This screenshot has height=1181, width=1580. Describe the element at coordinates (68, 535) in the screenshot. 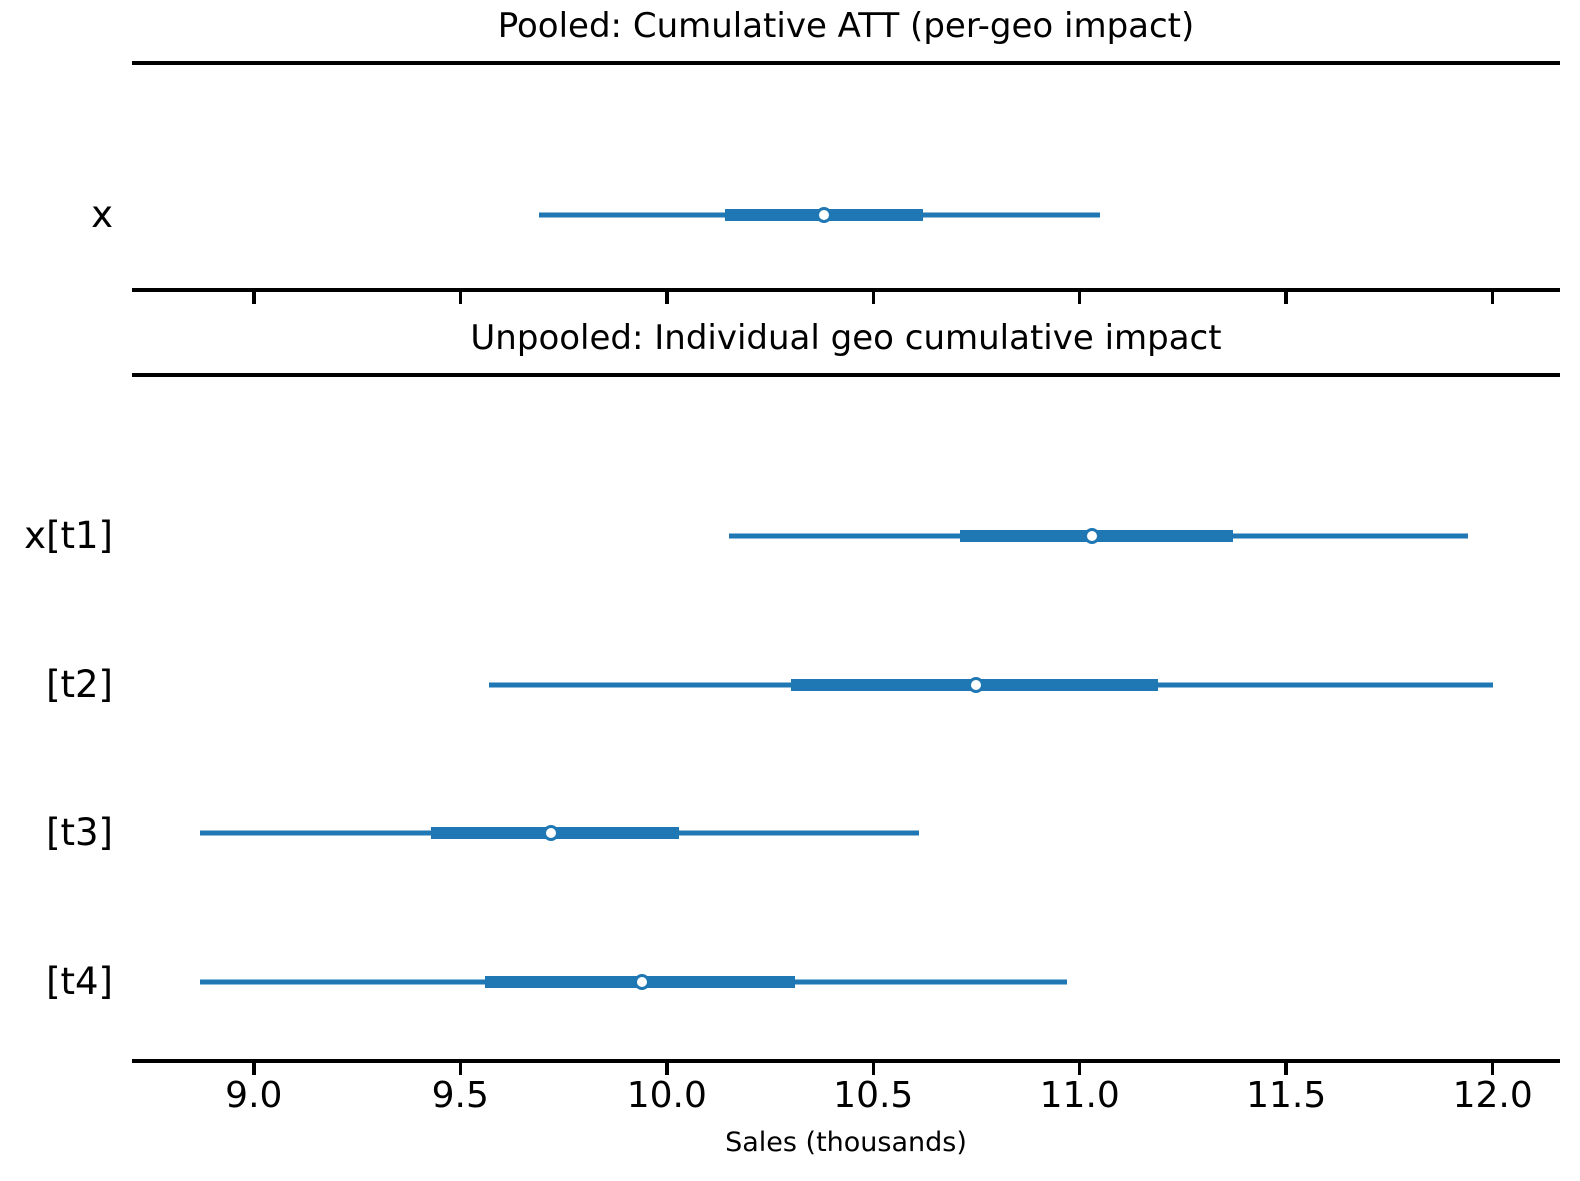

I see `row-label: x[t1]` at that location.